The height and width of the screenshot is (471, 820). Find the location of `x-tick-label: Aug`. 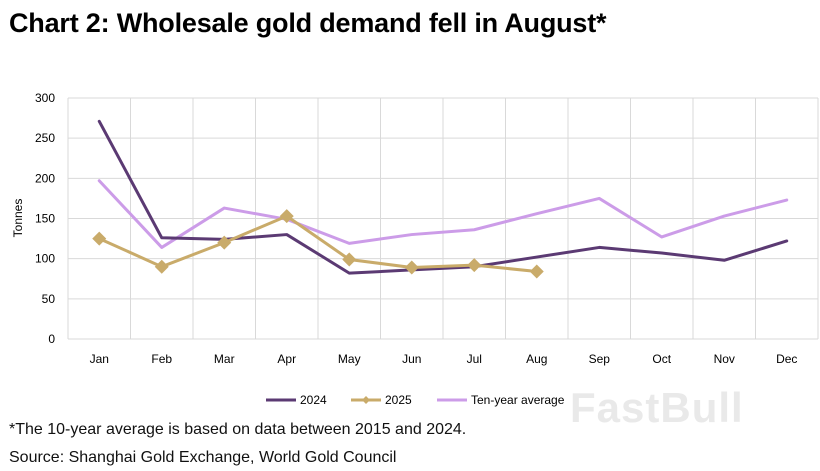

x-tick-label: Aug is located at coordinates (536, 359).